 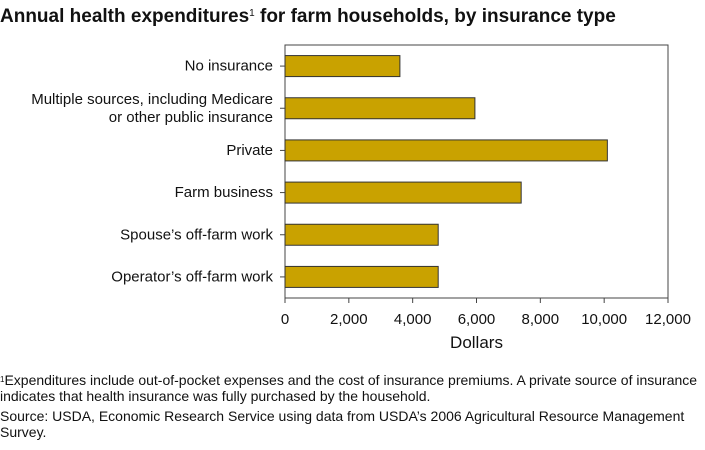 What do you see at coordinates (285, 319) in the screenshot?
I see `x-tick-label: 0` at bounding box center [285, 319].